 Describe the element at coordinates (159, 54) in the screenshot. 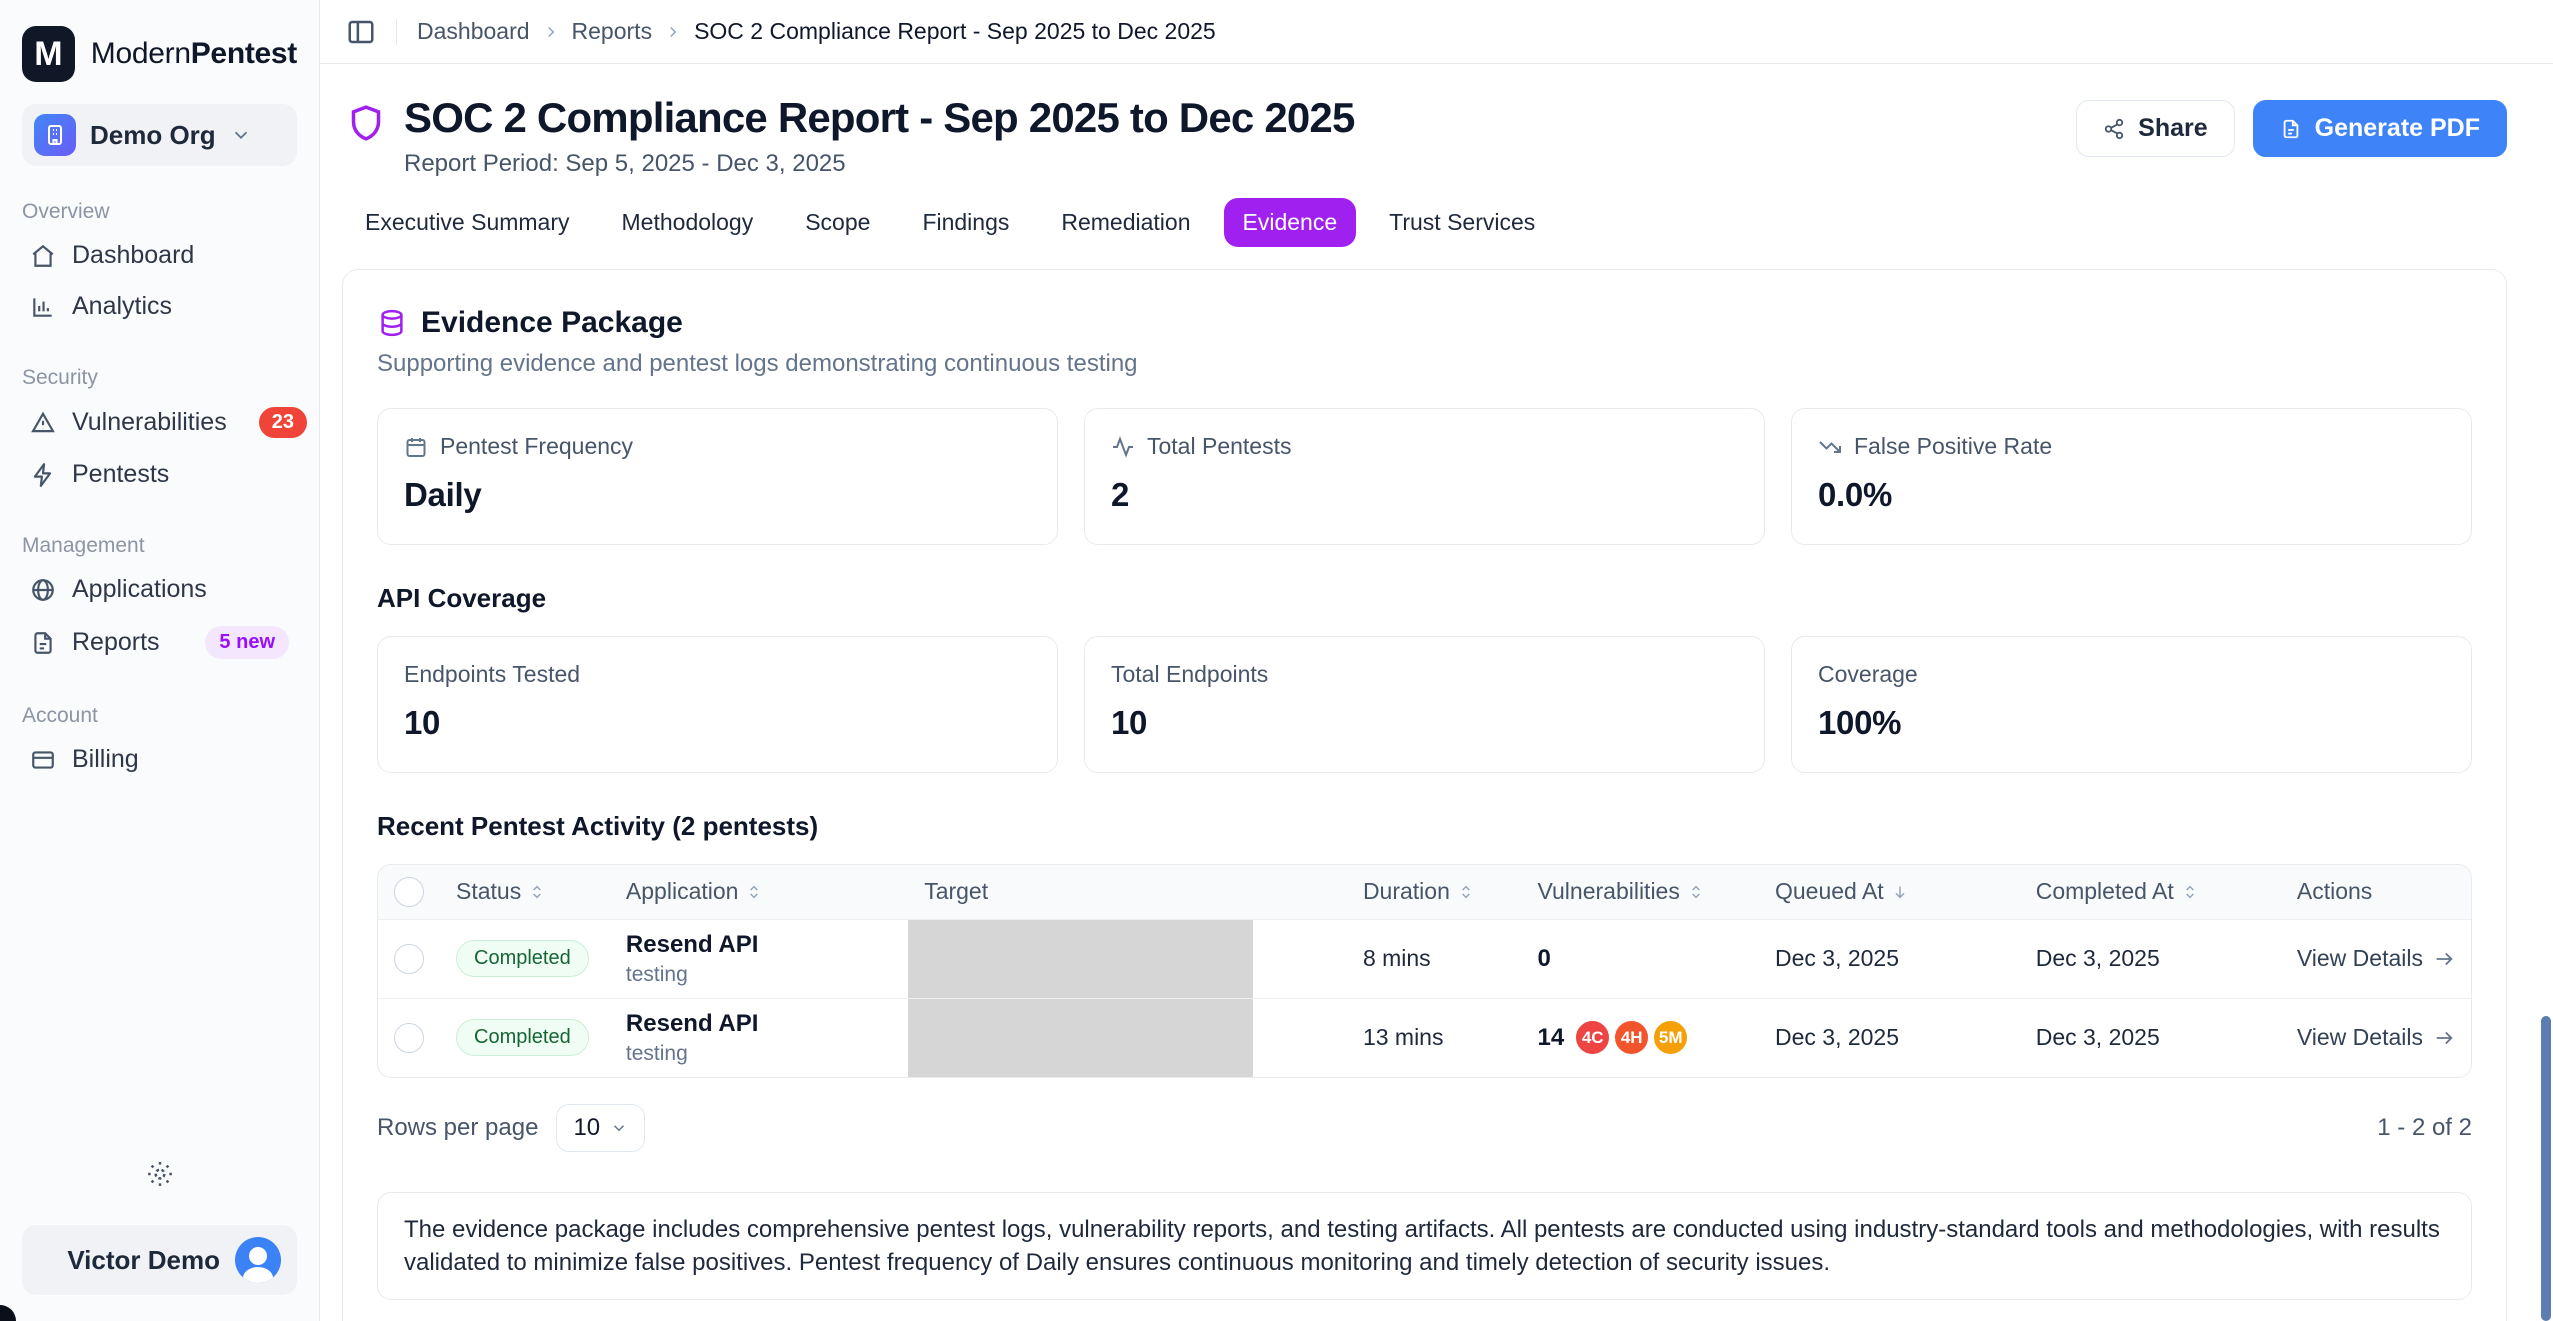

I see `app-logo: M ModernPentest` at that location.